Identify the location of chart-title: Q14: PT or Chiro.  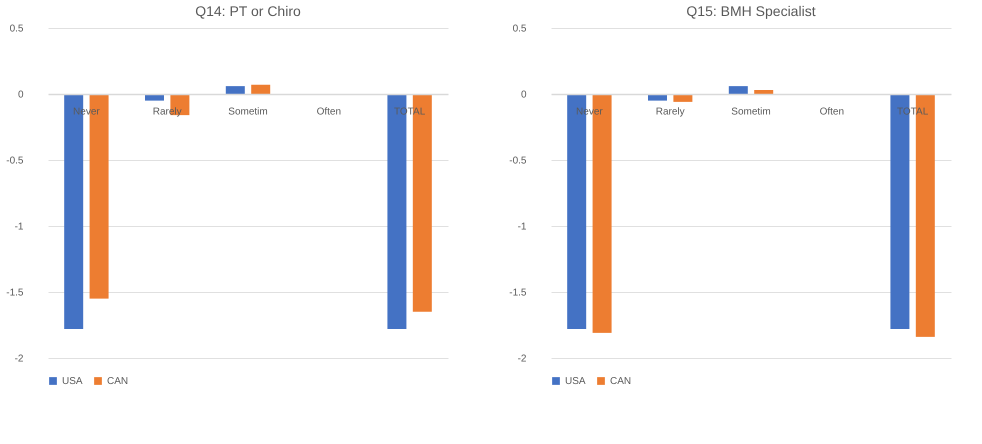
(248, 11).